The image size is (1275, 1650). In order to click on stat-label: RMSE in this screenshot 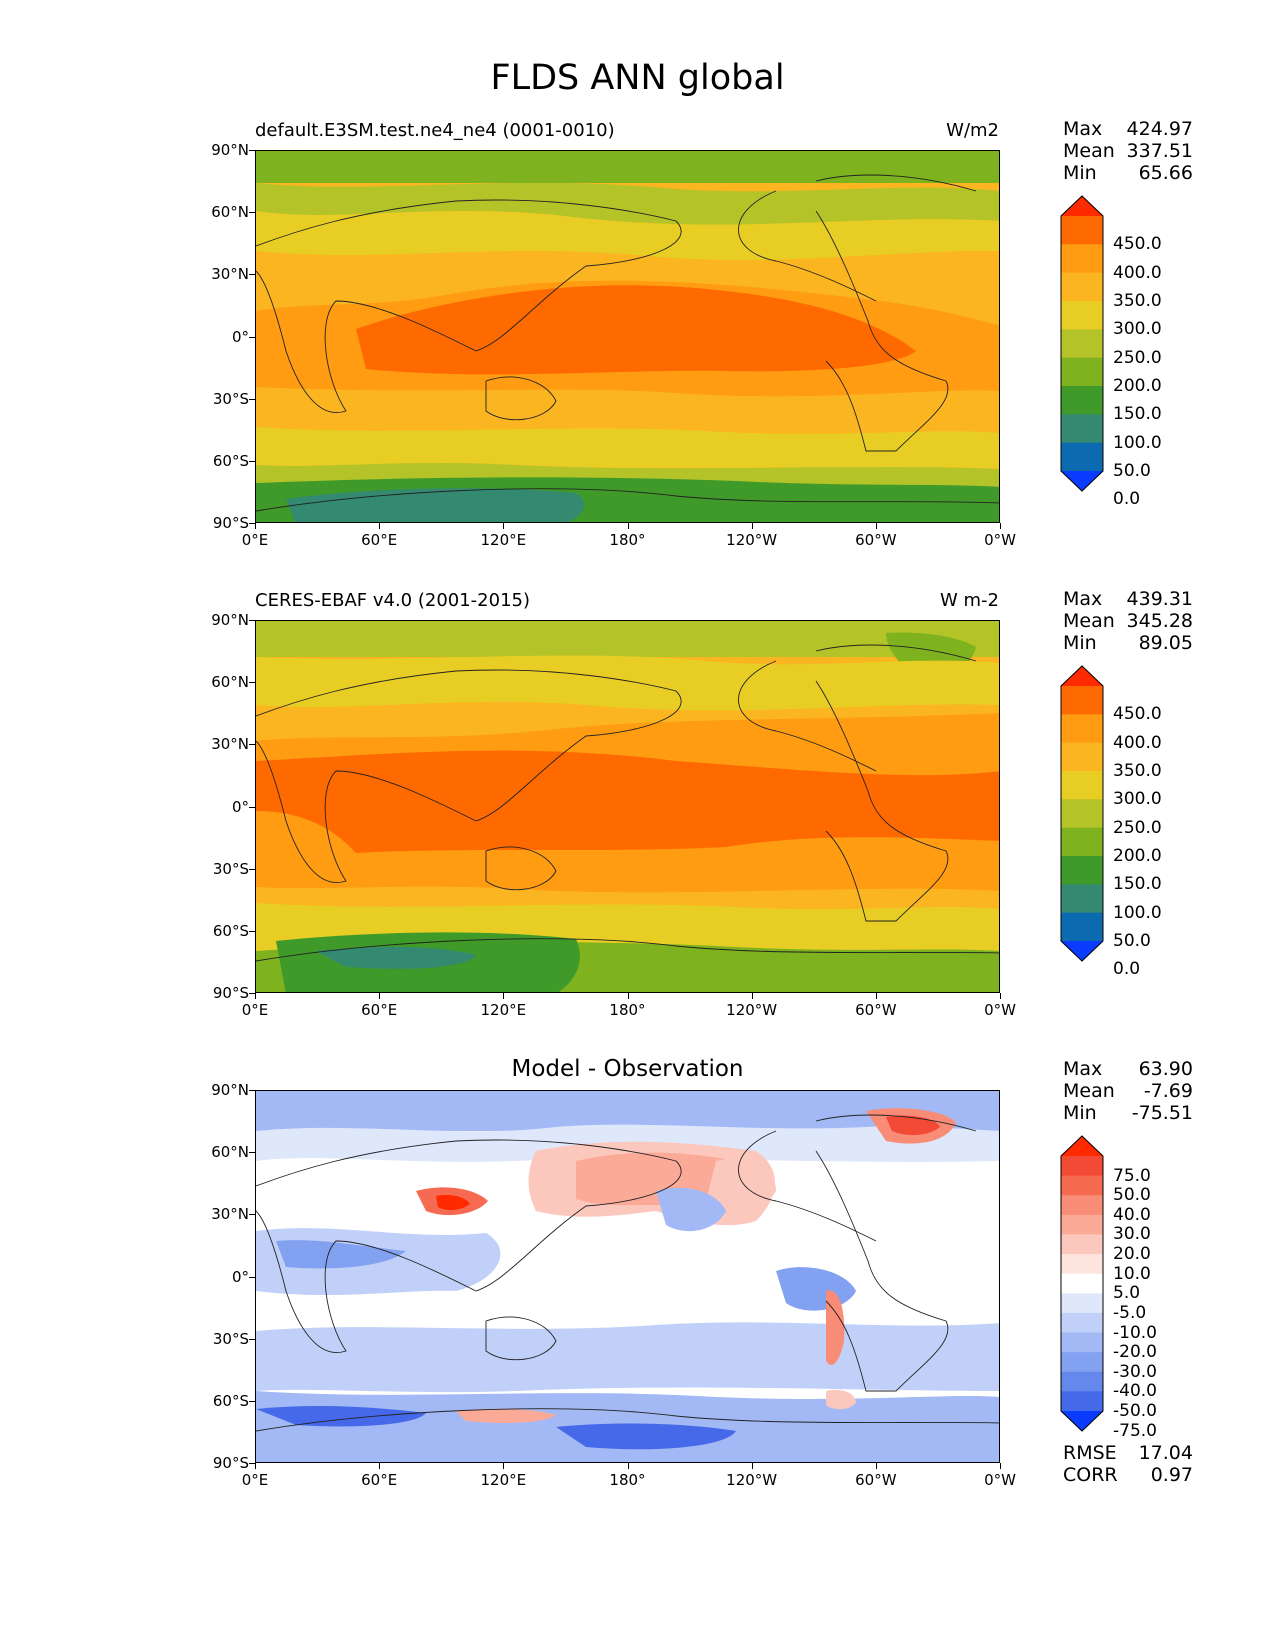, I will do `click(1090, 1453)`.